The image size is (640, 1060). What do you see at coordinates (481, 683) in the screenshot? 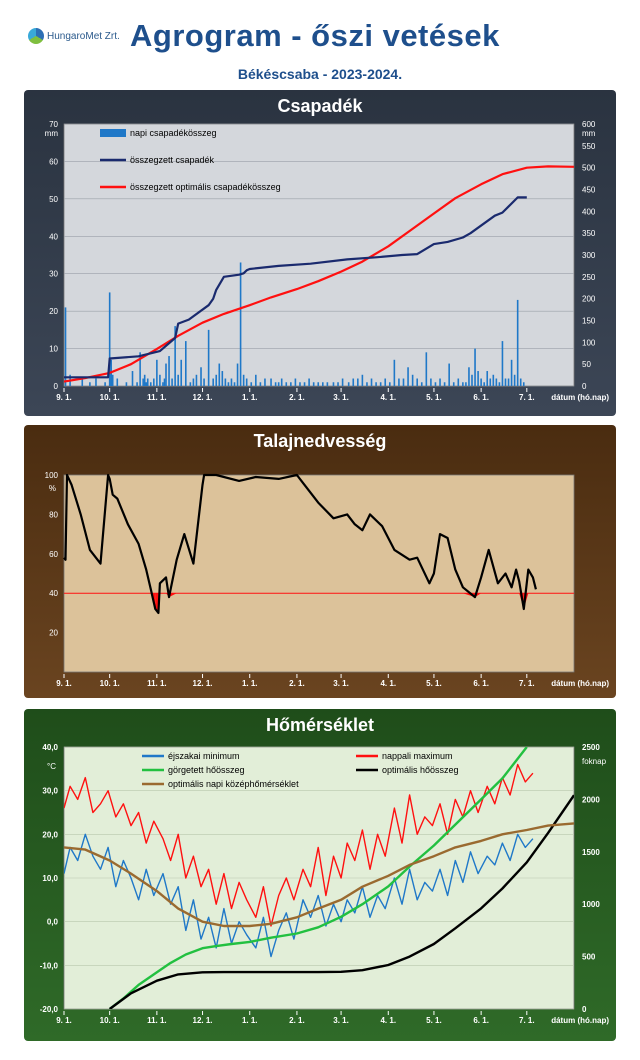
I see `soil-xtick-label: 6. 1.` at bounding box center [481, 683].